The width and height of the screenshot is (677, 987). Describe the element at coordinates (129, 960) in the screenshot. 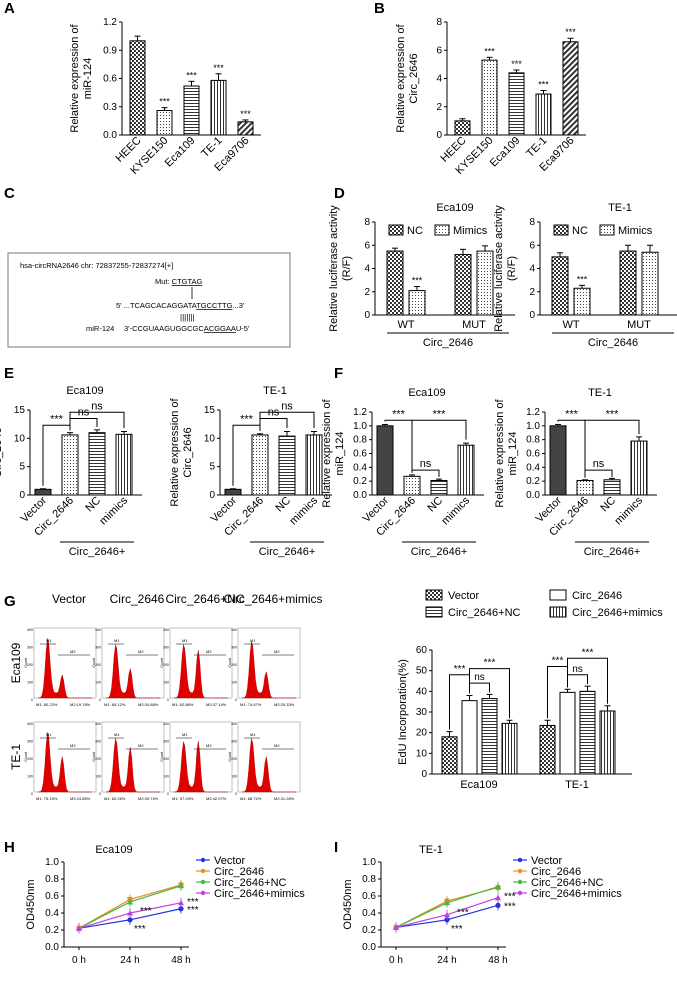

I see `x-tick-label: 24 h` at that location.